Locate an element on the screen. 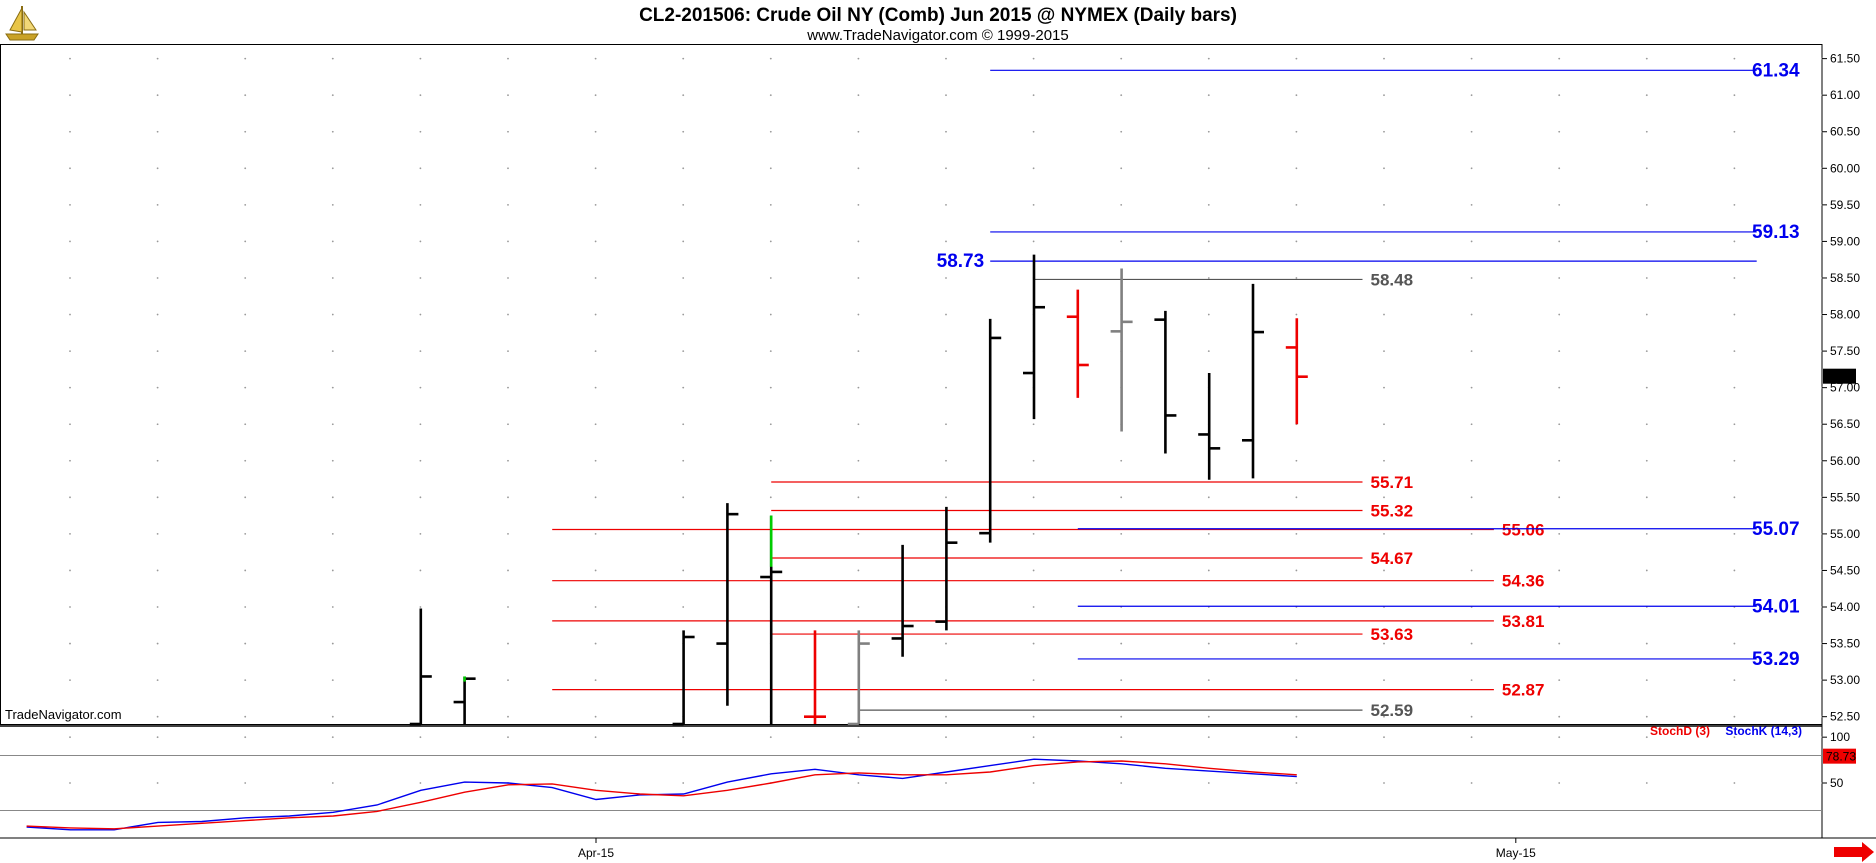 The width and height of the screenshot is (1876, 863). price-tick-label: 59.00 is located at coordinates (1845, 241).